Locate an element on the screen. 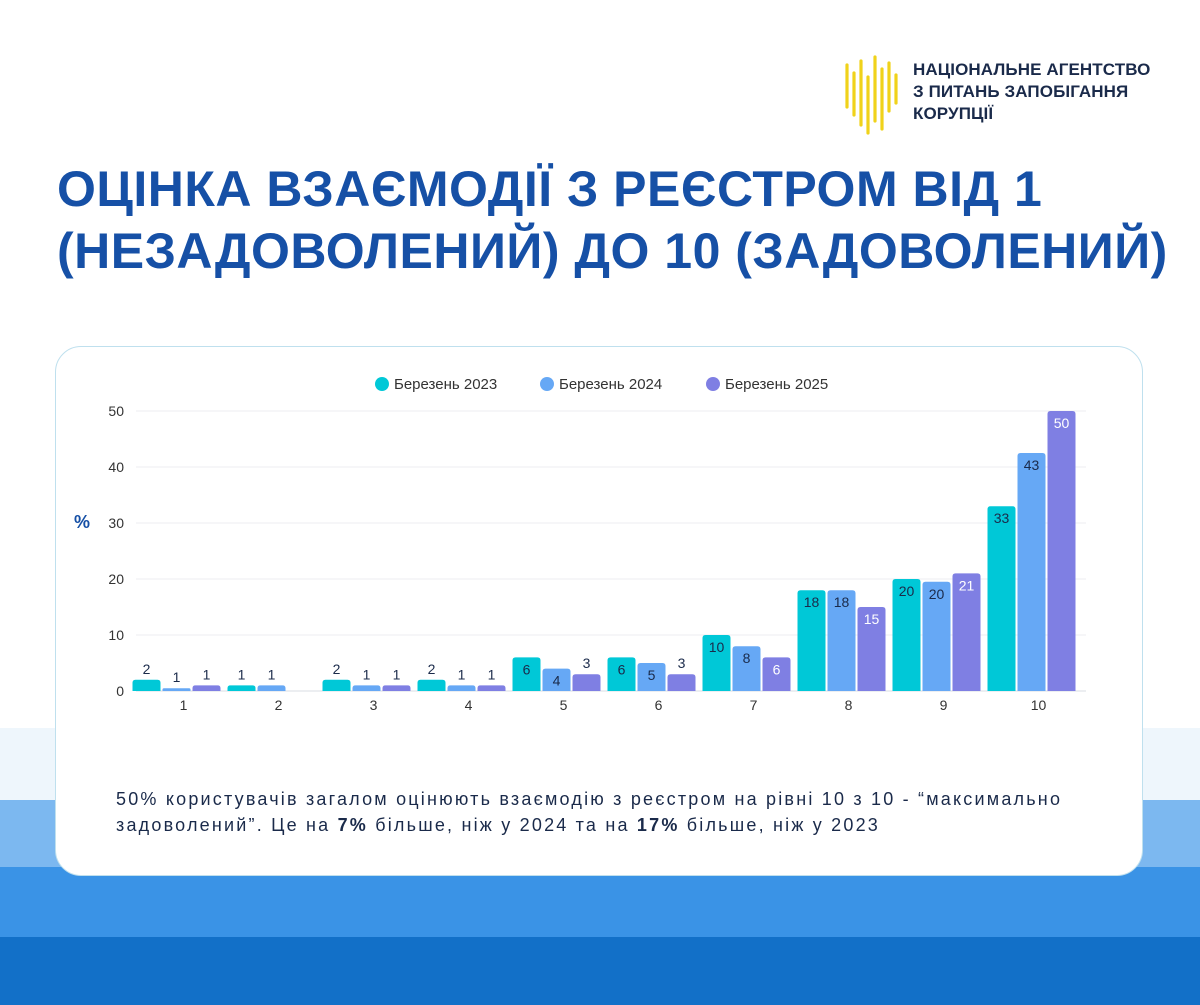 The image size is (1200, 1005). x-tick-label: 4 is located at coordinates (469, 705).